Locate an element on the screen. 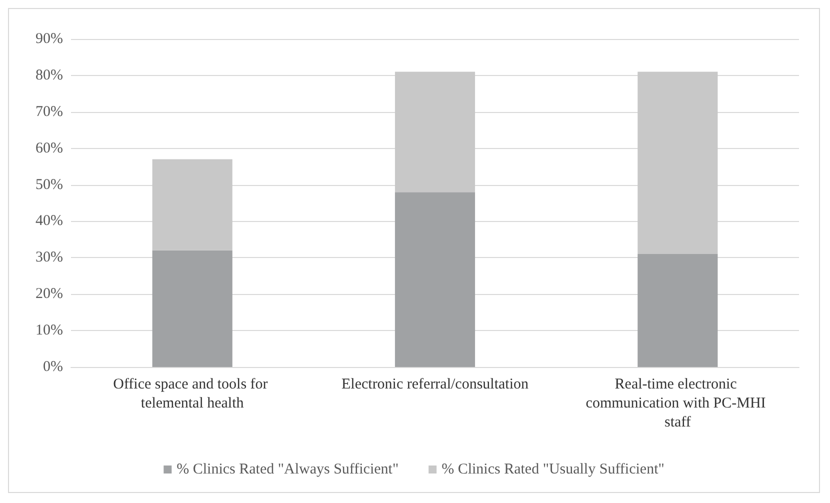  x-tick-label: Real-time electronic communication with PC-MHI staff is located at coordinates (678, 403).